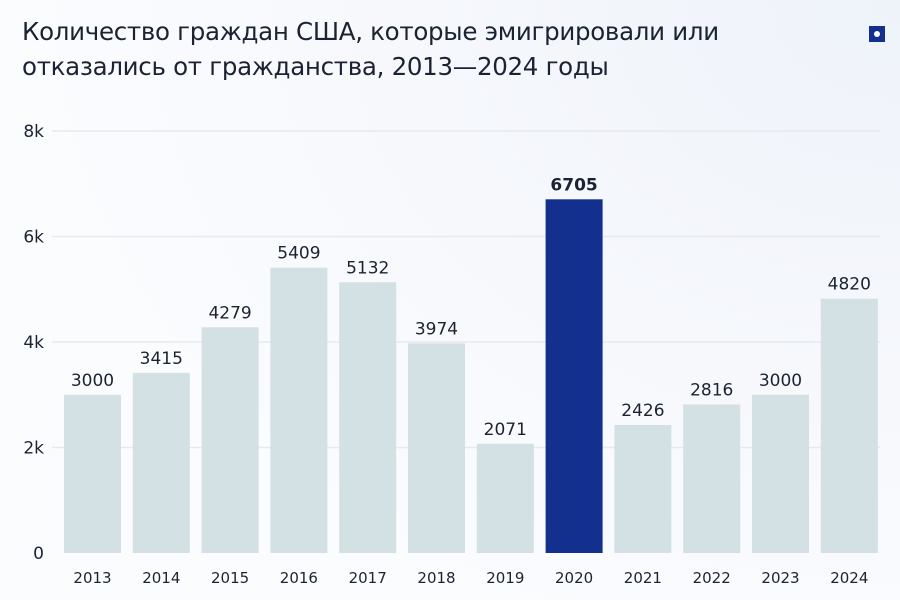 This screenshot has height=600, width=900. Describe the element at coordinates (711, 390) in the screenshot. I see `data-label: 2816` at that location.